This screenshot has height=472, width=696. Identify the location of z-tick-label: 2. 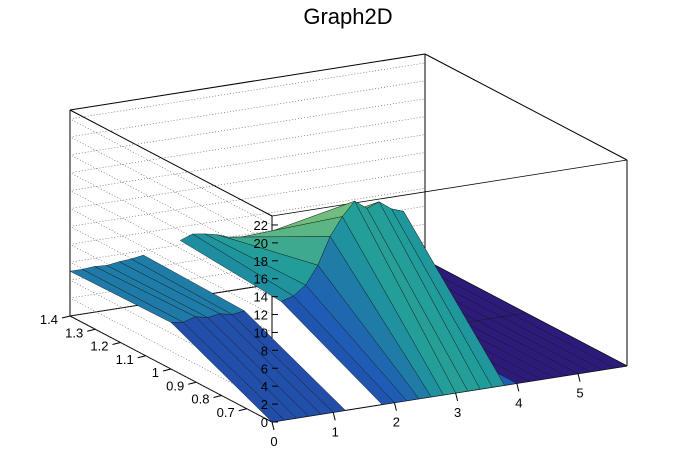
(264, 404).